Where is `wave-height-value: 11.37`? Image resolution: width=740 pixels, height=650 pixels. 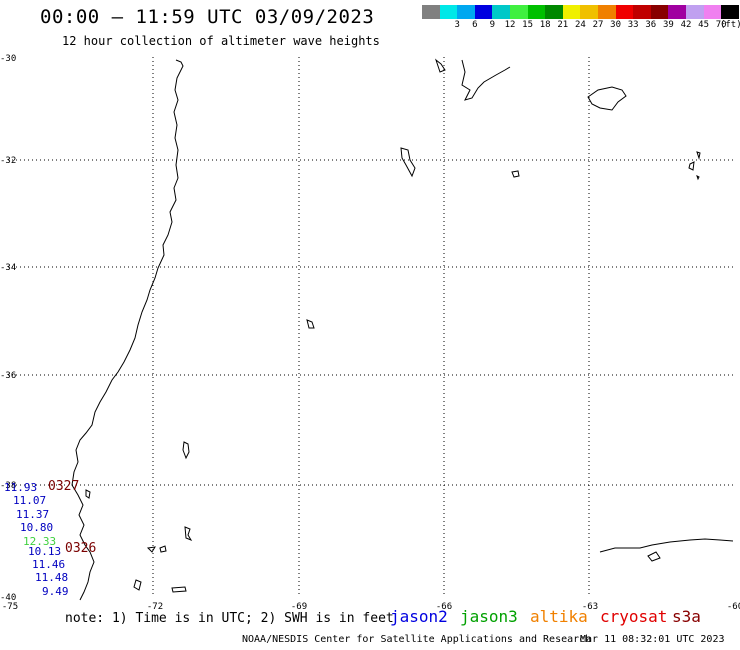 wave-height-value: 11.37 is located at coordinates (33, 514).